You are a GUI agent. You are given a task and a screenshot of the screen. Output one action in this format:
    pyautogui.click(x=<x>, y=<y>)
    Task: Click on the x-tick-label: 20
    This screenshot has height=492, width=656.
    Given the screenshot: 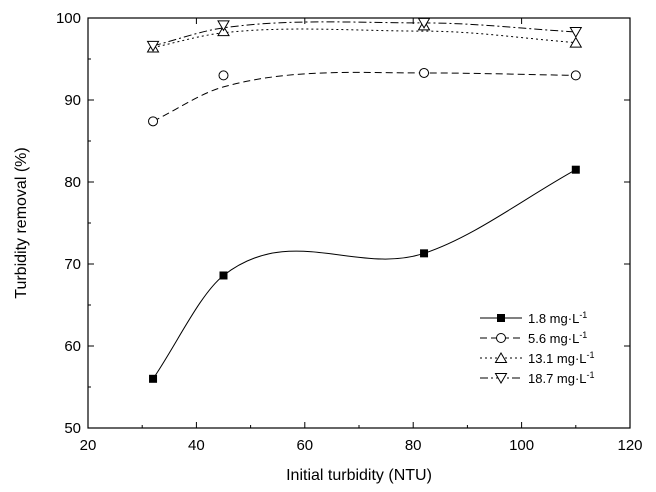 What is the action you would take?
    pyautogui.click(x=88, y=445)
    